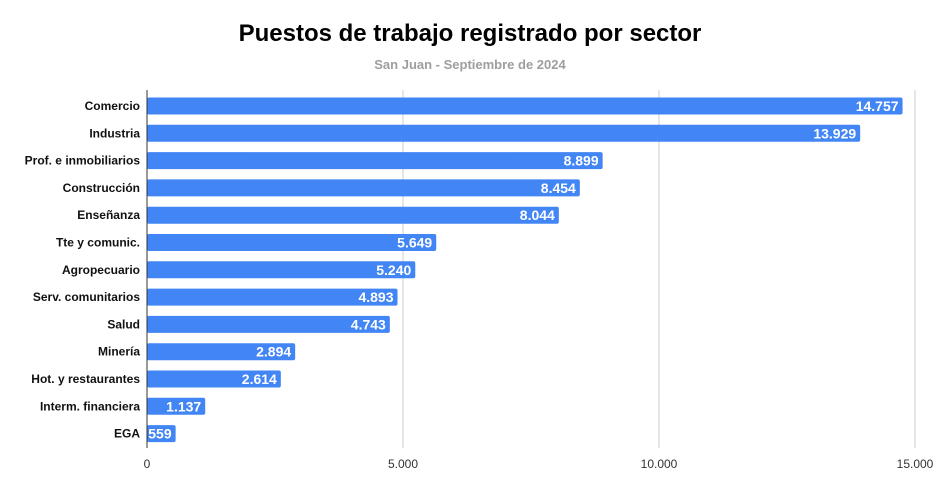 This screenshot has height=496, width=940. Describe the element at coordinates (659, 464) in the screenshot. I see `x-tick-label: 10.000` at that location.